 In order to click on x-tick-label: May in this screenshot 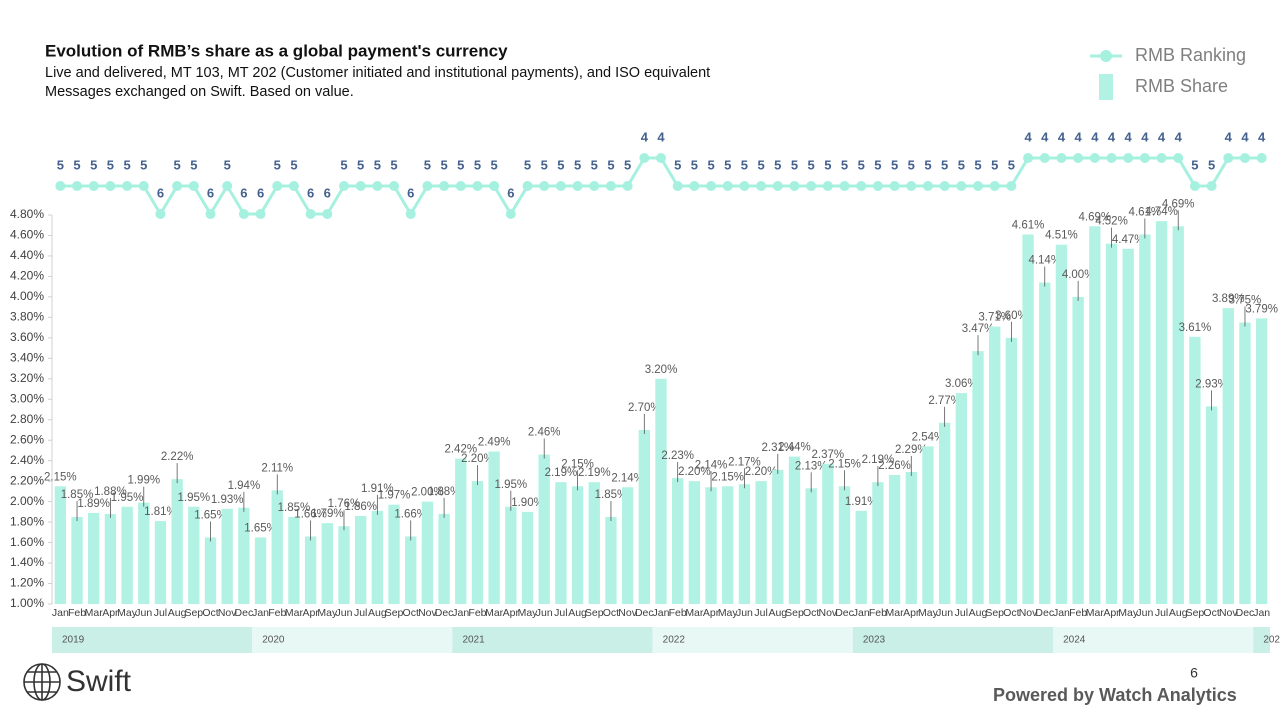, I will do `click(1128, 613)`.